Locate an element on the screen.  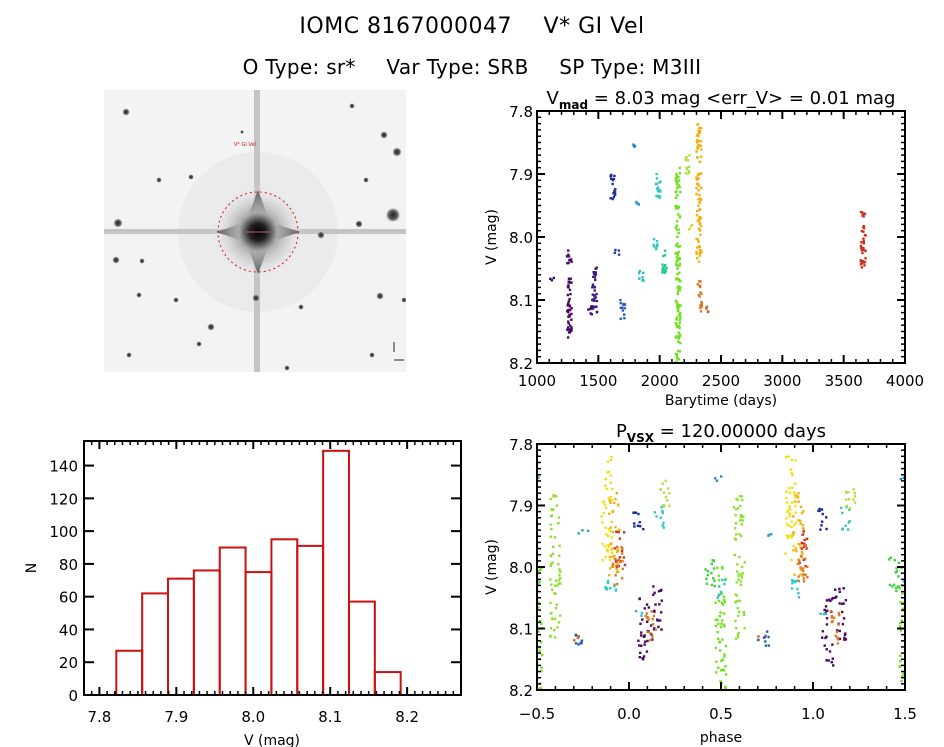
ph-xlabel: phase is located at coordinates (721, 738).